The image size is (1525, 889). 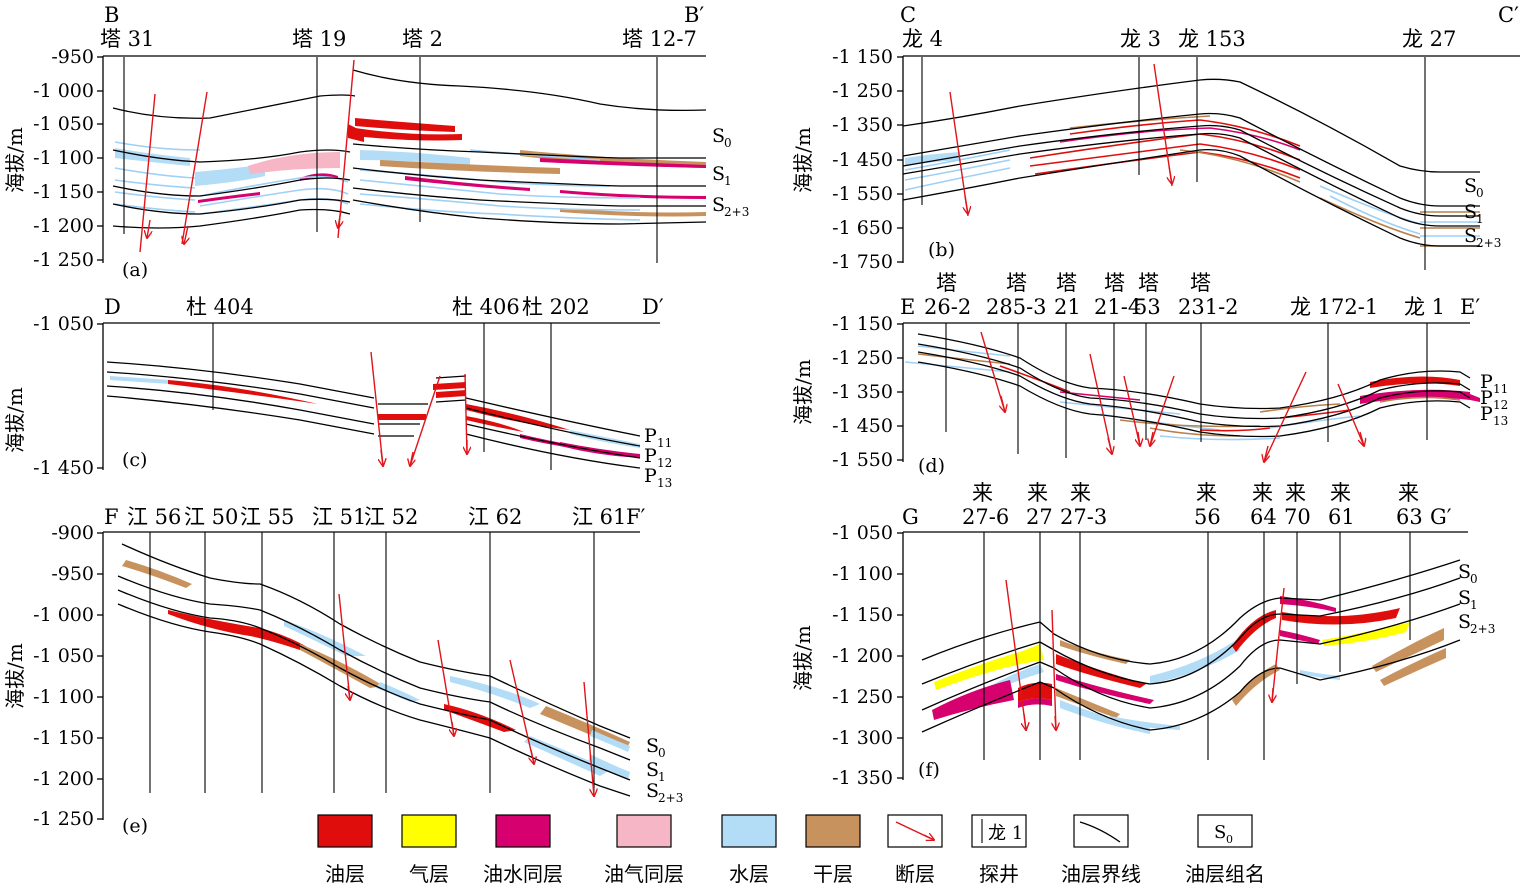 What do you see at coordinates (1429, 39) in the screenshot?
I see `well-label: 龙 27` at bounding box center [1429, 39].